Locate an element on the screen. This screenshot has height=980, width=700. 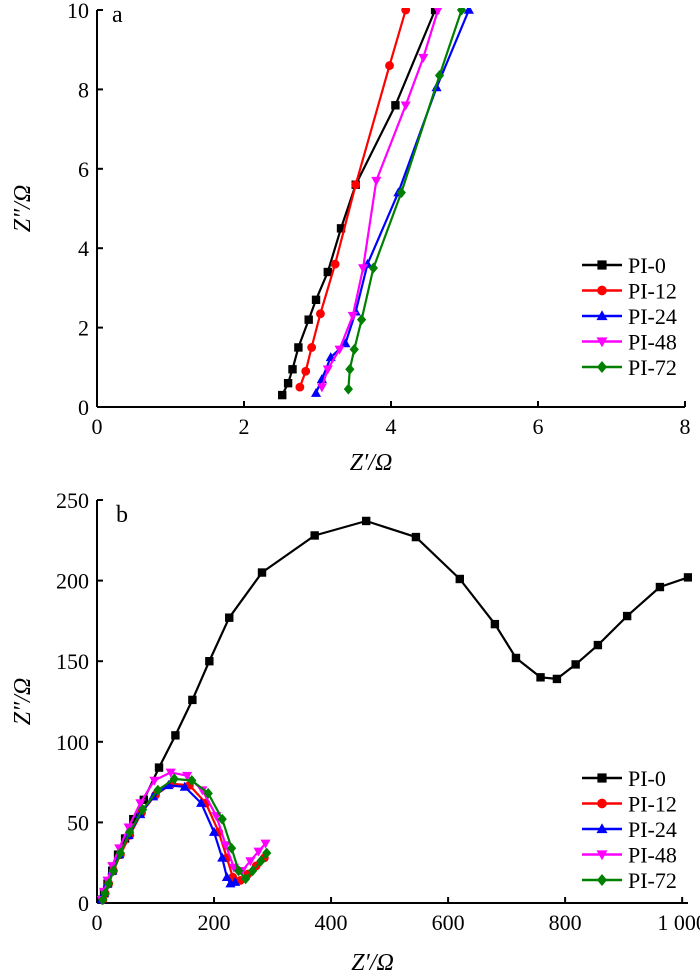
panel-b-x-tick-label: 400 is located at coordinates (331, 922).